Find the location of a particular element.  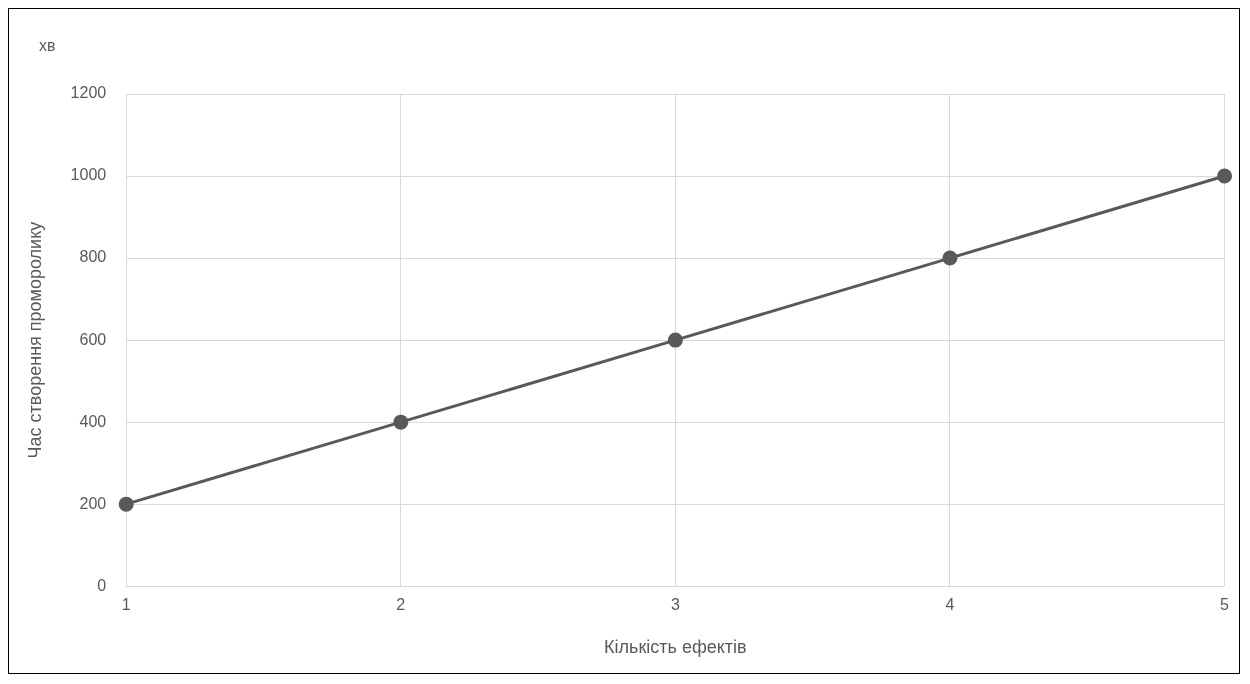

x-tick-label: 3 is located at coordinates (675, 605).